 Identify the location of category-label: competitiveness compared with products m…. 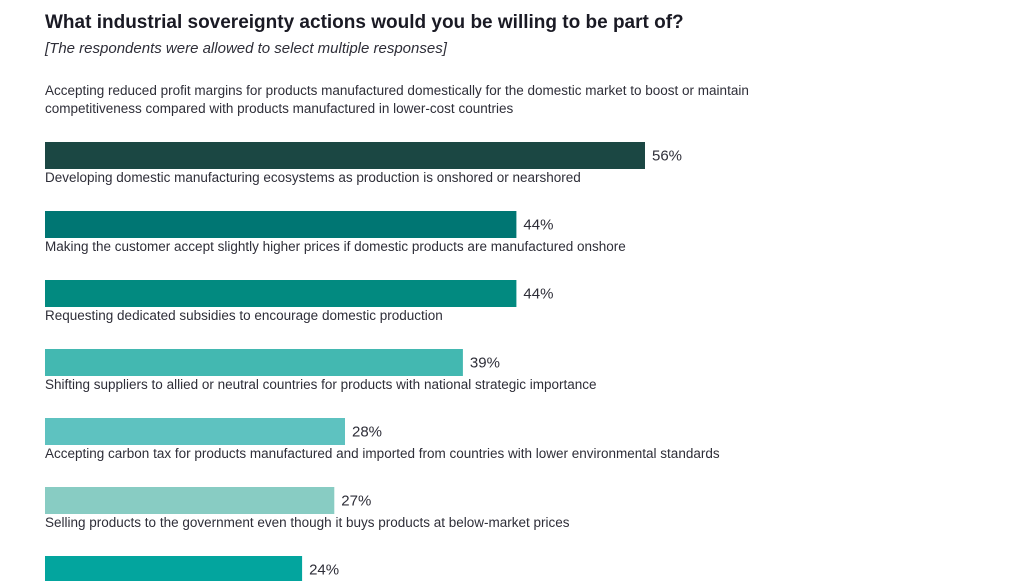
(279, 108).